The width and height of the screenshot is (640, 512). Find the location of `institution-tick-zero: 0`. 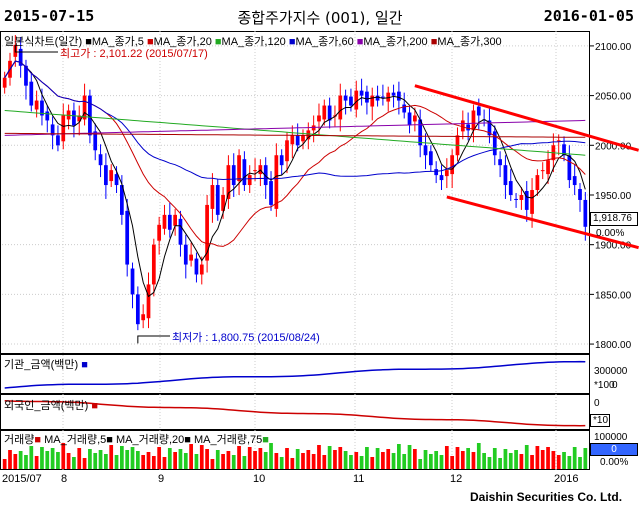

institution-tick-zero: 0 is located at coordinates (615, 385).